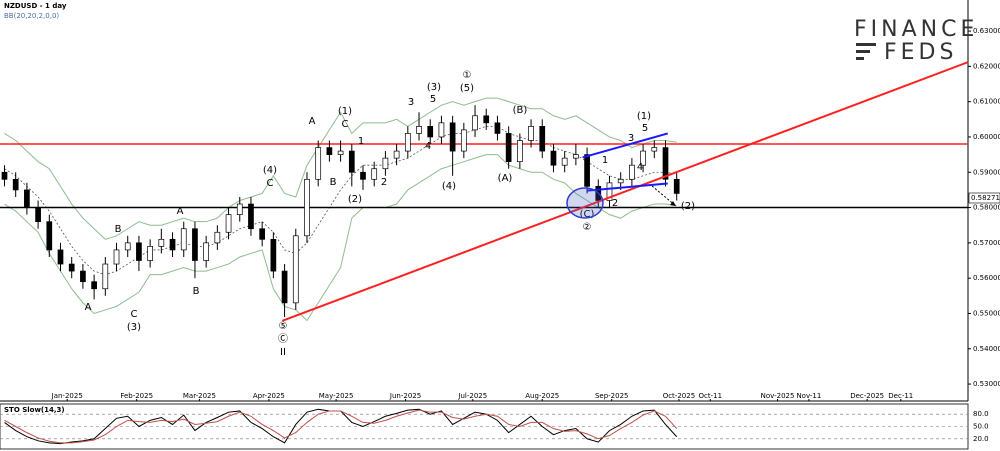 This screenshot has height=451, width=1000. I want to click on y-tick-label: 0.59000, so click(986, 172).